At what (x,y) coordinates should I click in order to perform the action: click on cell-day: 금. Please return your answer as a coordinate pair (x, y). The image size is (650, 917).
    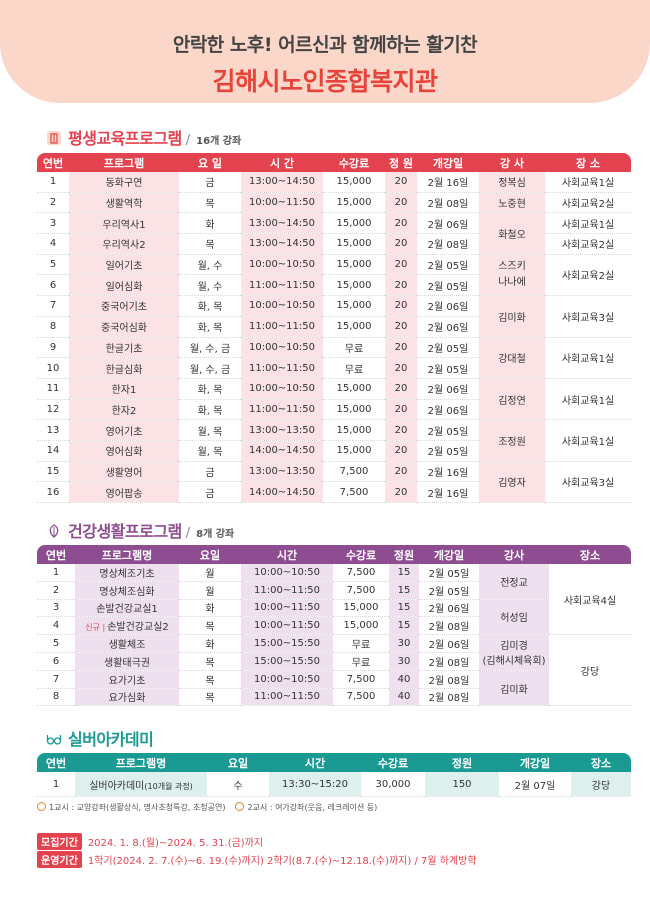
    Looking at the image, I should click on (210, 492).